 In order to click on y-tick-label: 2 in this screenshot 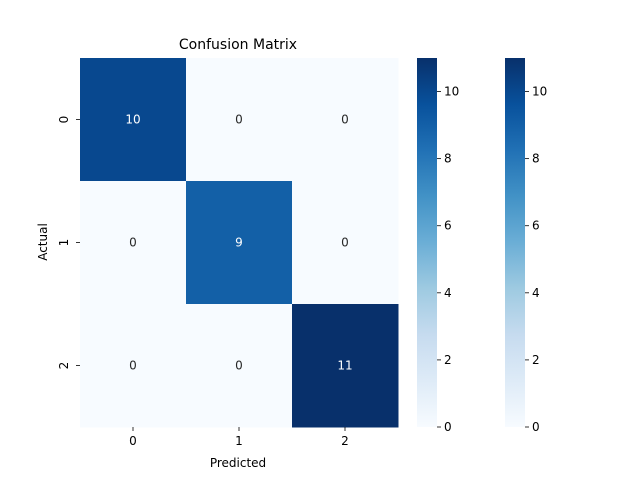, I will do `click(64, 366)`.